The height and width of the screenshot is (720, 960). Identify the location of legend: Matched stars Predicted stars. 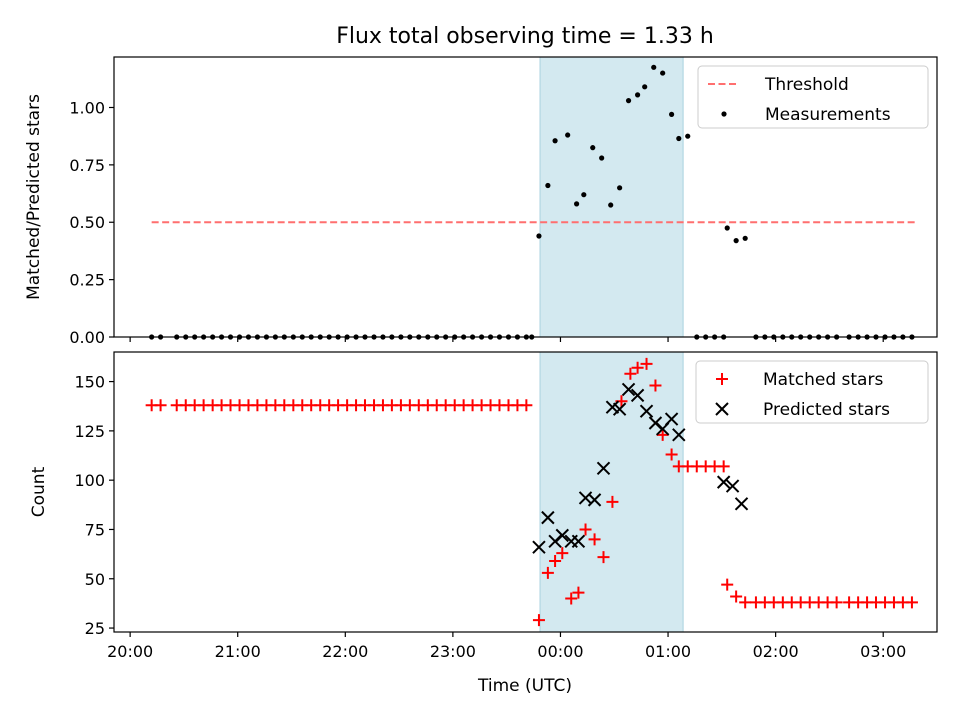
(812, 392).